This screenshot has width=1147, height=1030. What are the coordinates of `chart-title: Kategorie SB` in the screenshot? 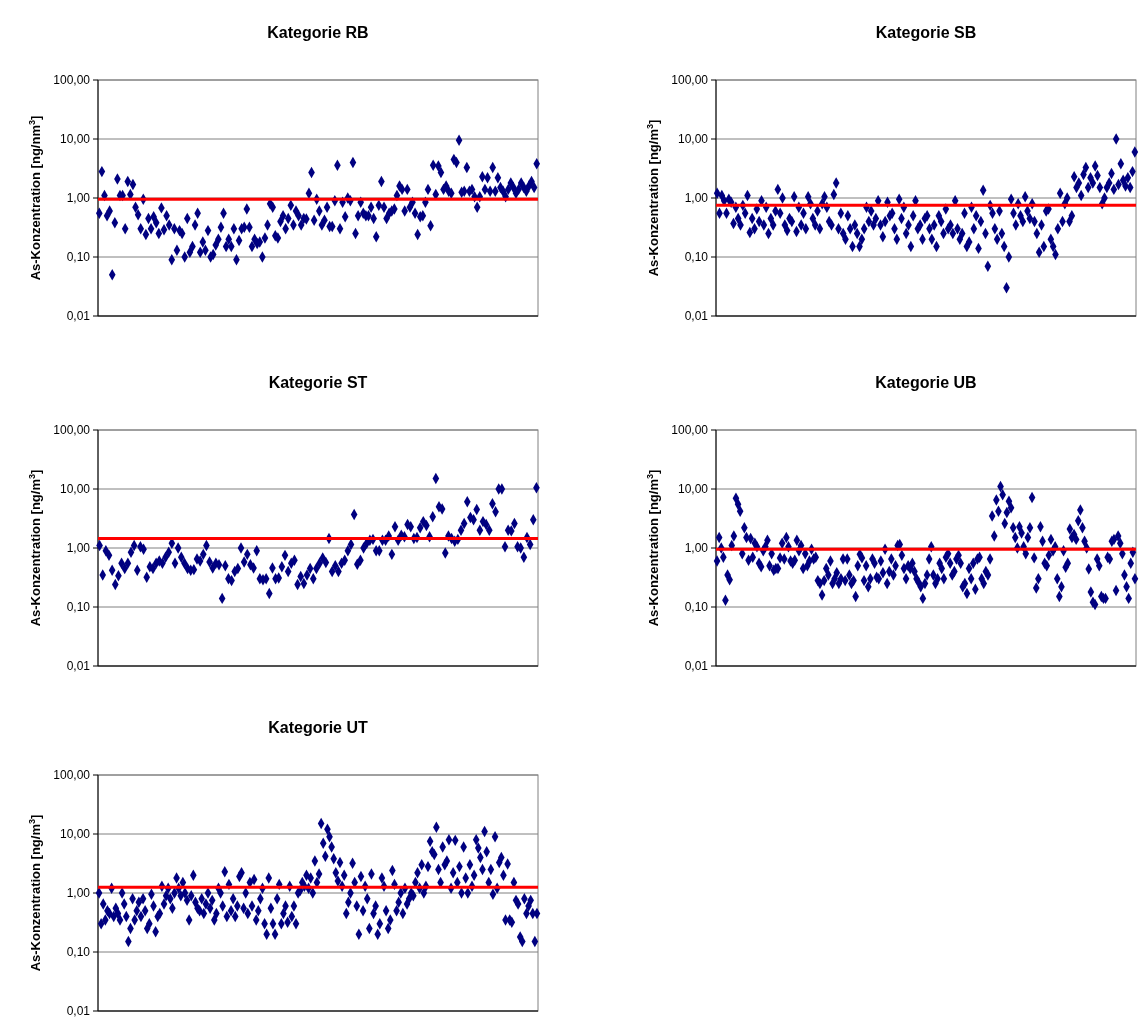 It's located at (926, 32).